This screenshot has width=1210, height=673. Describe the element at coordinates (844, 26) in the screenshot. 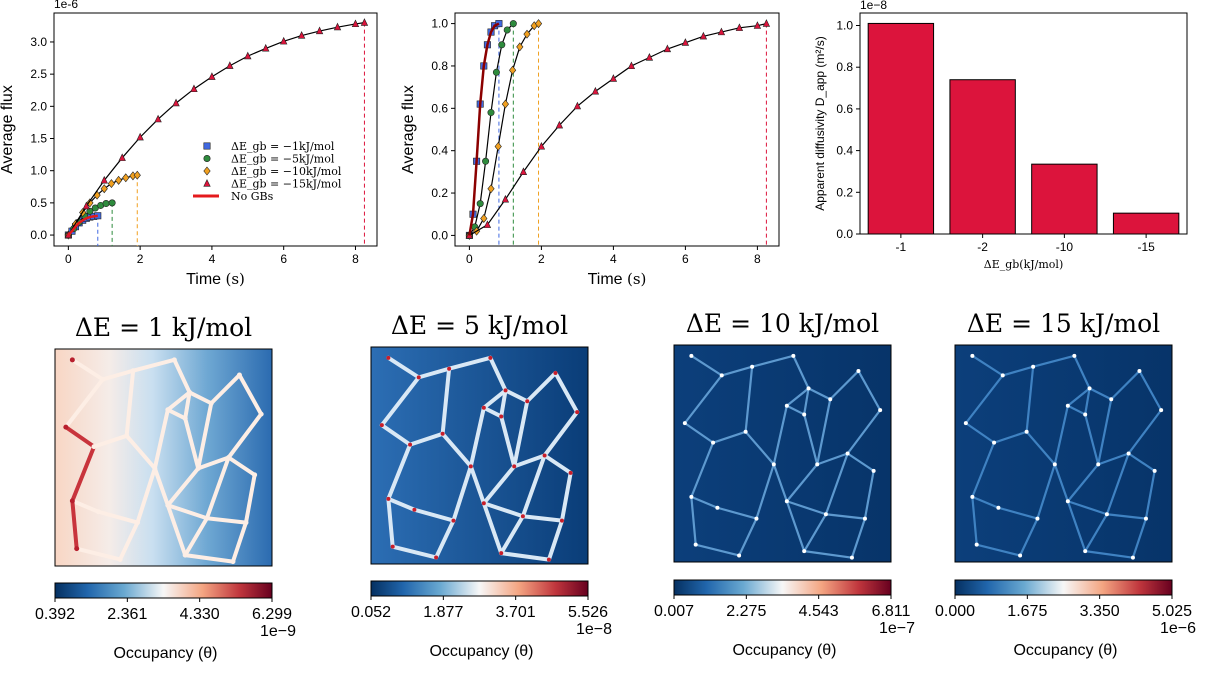

I see `y-tick-label: 1.0` at that location.